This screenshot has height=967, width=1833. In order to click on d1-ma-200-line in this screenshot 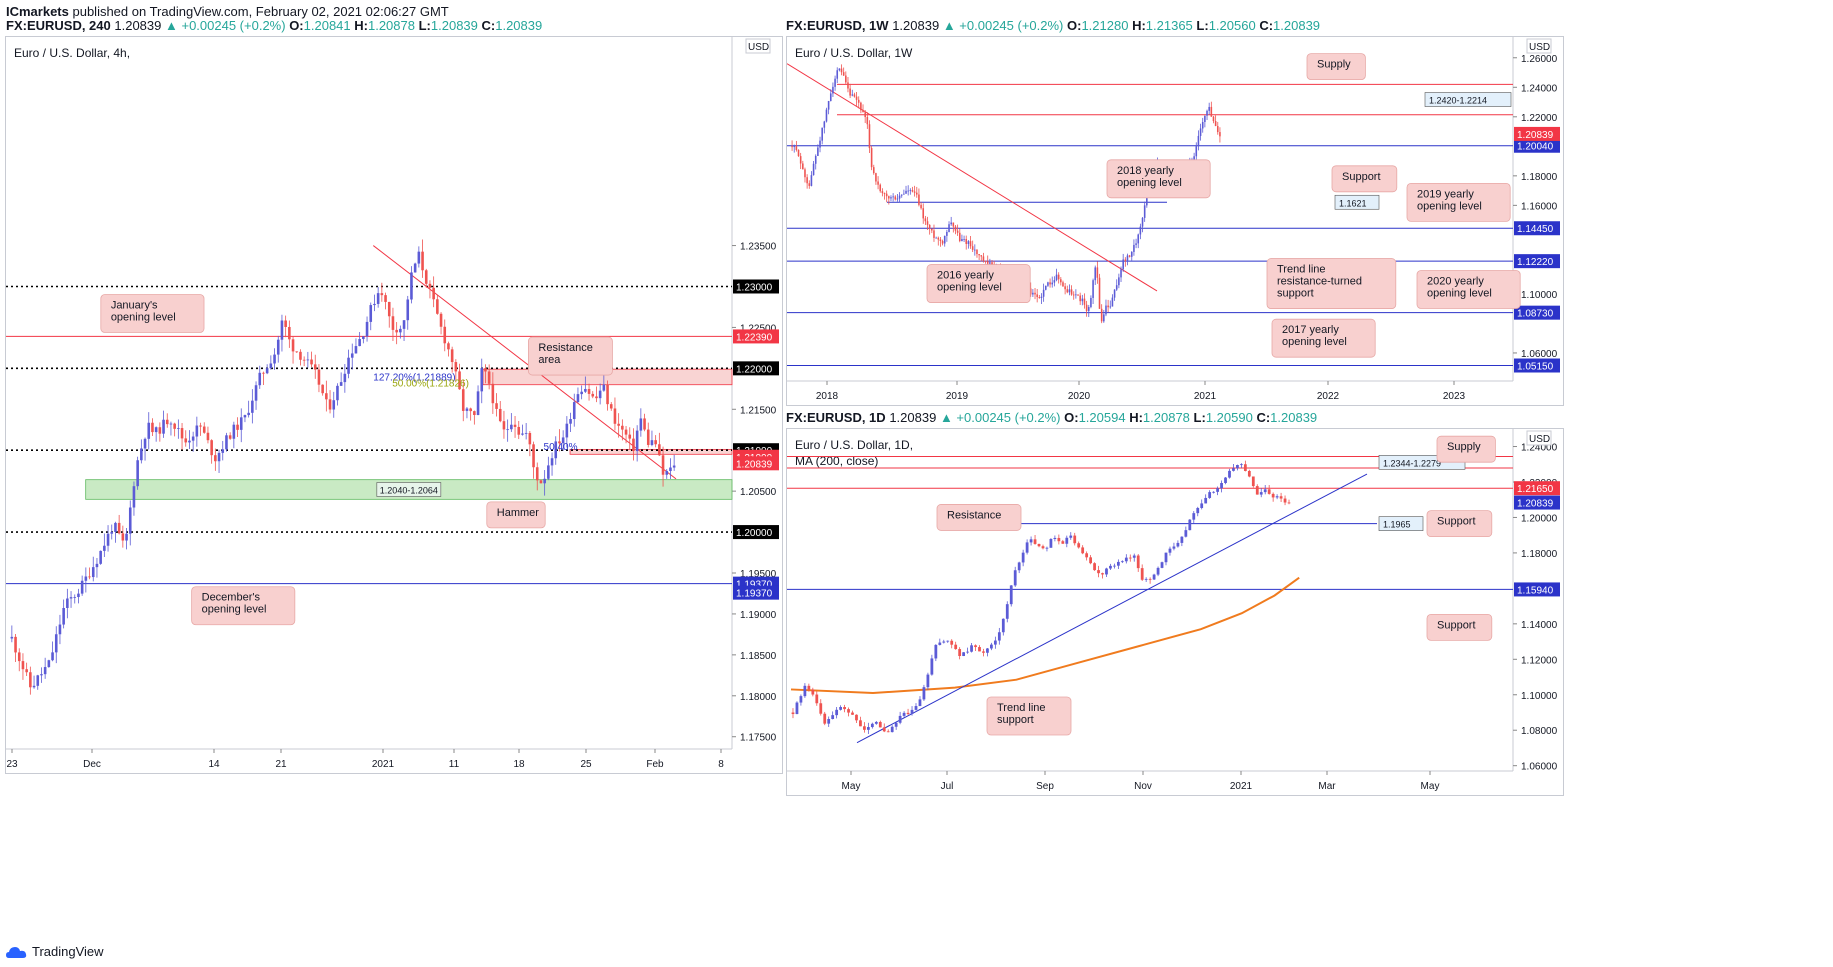, I will do `click(1045, 635)`.